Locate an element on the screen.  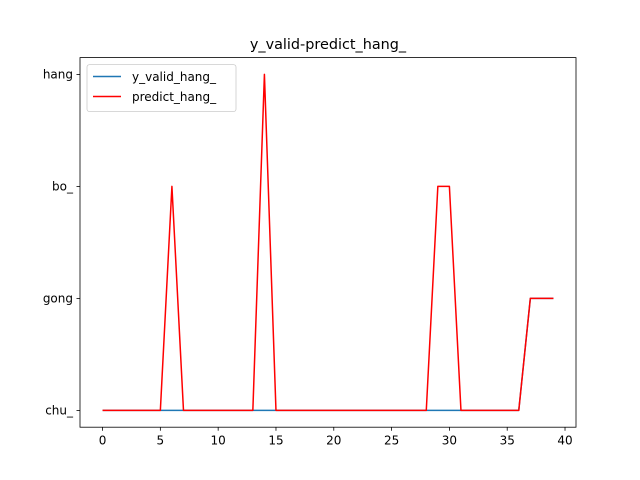
x-tick-label: 0 is located at coordinates (103, 441).